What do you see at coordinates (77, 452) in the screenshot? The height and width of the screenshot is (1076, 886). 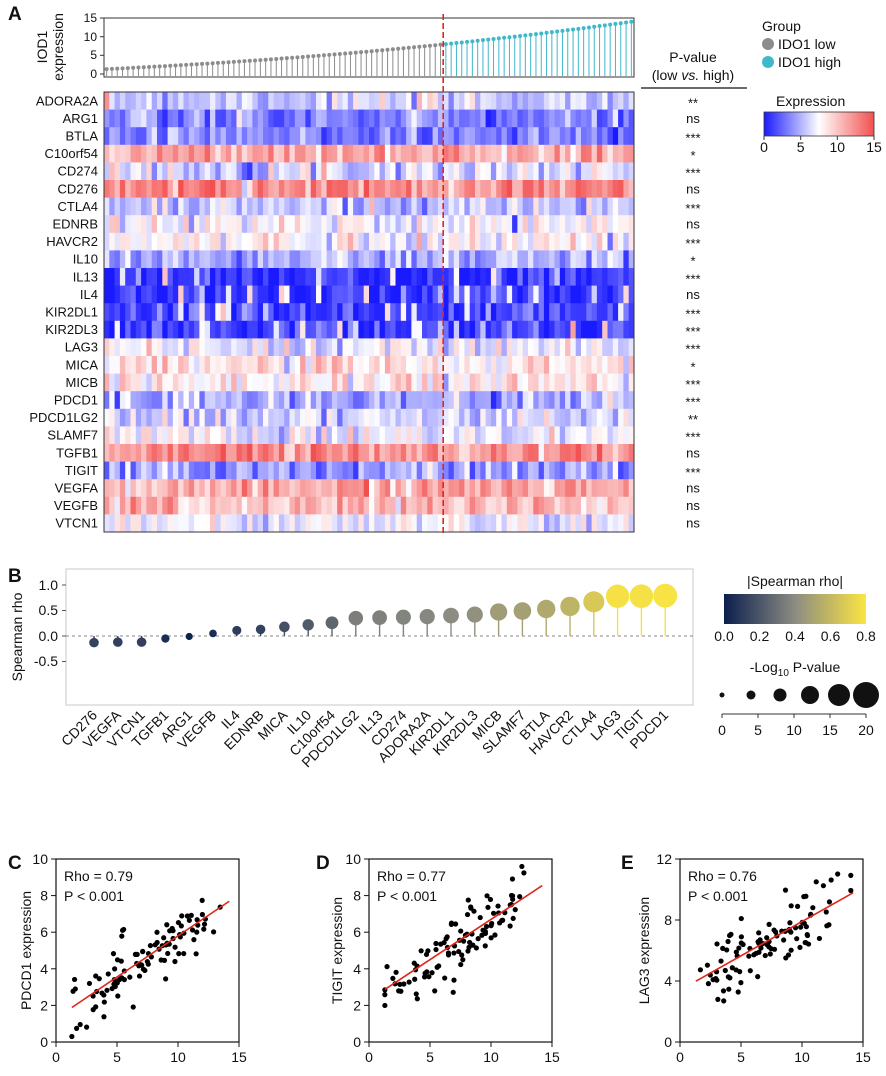 I see `heatmap-gene-label: TGFB1` at bounding box center [77, 452].